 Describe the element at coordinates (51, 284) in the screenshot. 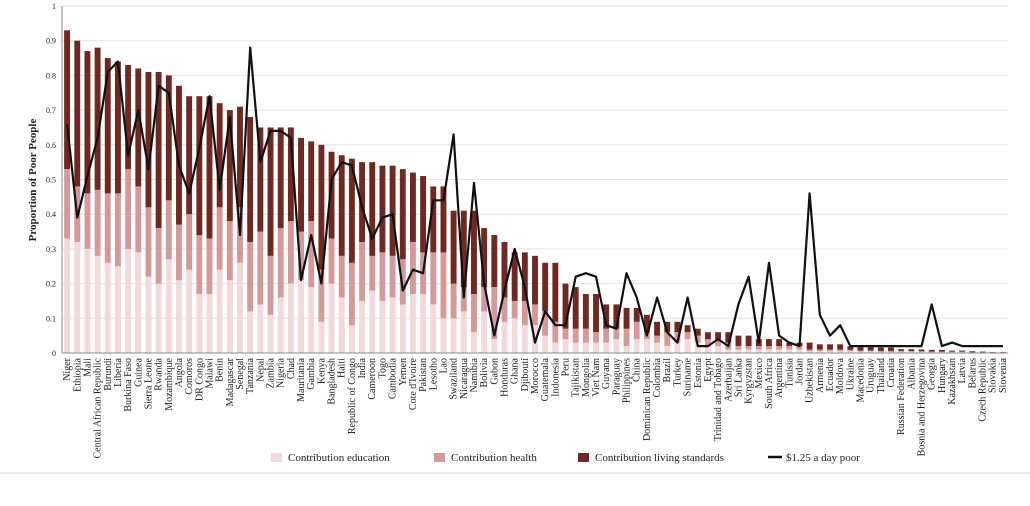

I see `y-tick-label: 0.2` at that location.